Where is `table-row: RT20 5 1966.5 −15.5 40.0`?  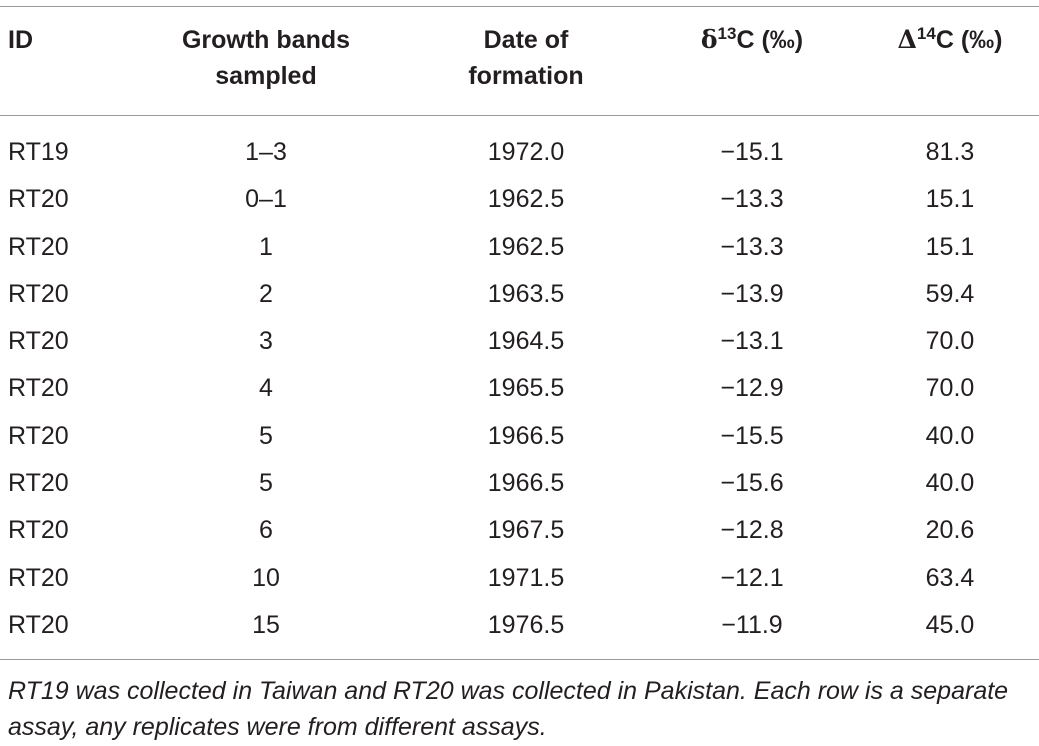
table-row: RT20 5 1966.5 −15.5 40.0 is located at coordinates (519, 436).